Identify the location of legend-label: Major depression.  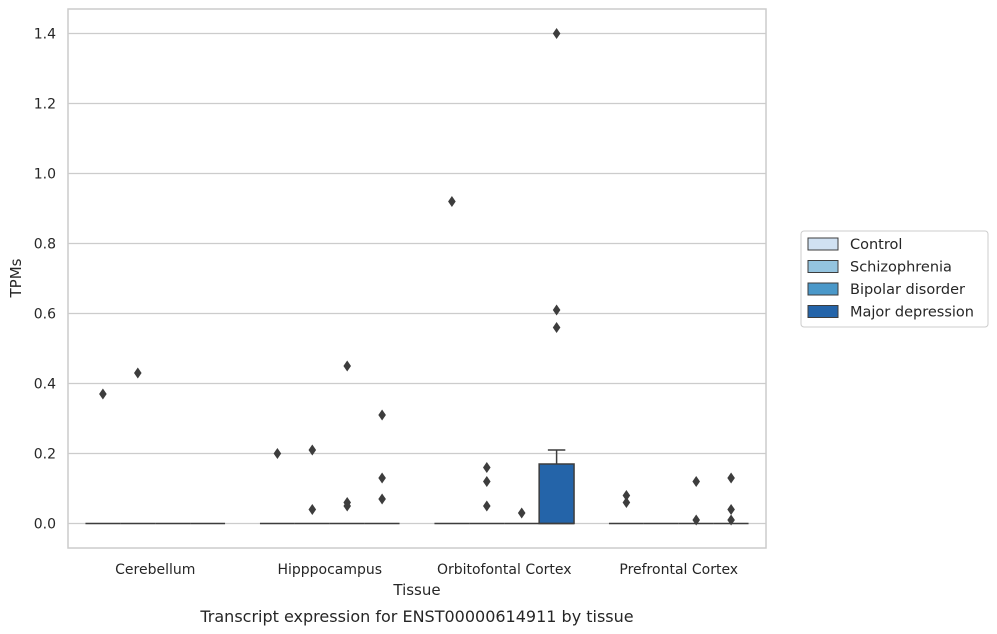
(912, 313).